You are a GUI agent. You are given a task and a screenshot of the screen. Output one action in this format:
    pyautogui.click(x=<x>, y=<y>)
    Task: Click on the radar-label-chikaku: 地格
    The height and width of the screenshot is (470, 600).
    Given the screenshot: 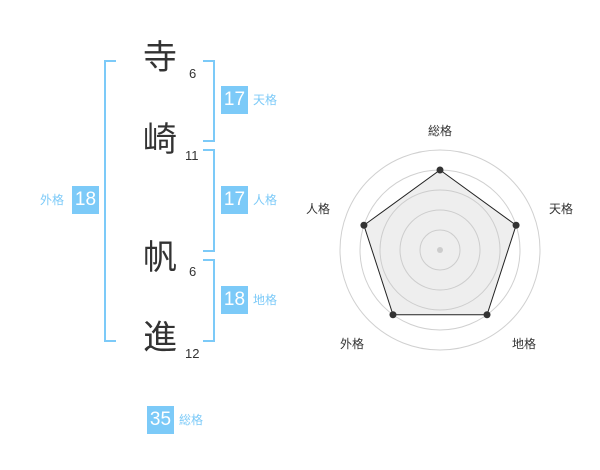 What is the action you would take?
    pyautogui.click(x=524, y=344)
    